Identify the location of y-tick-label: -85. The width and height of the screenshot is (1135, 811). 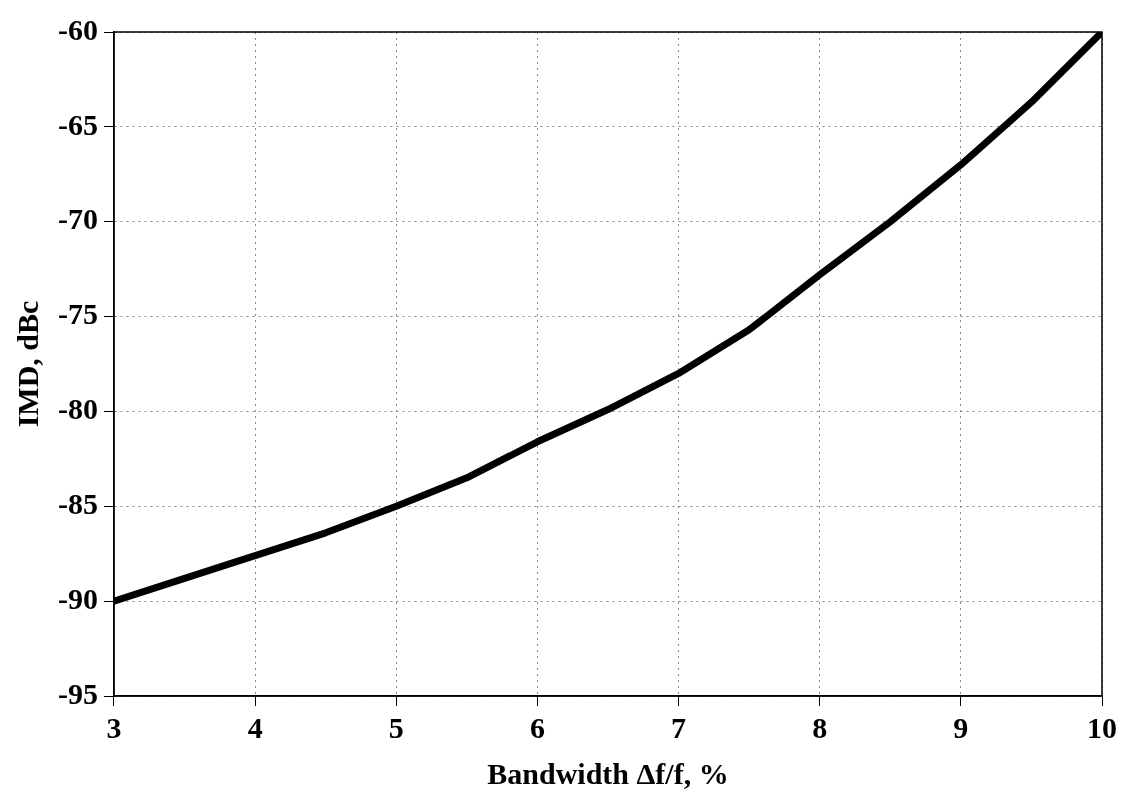
(77, 504).